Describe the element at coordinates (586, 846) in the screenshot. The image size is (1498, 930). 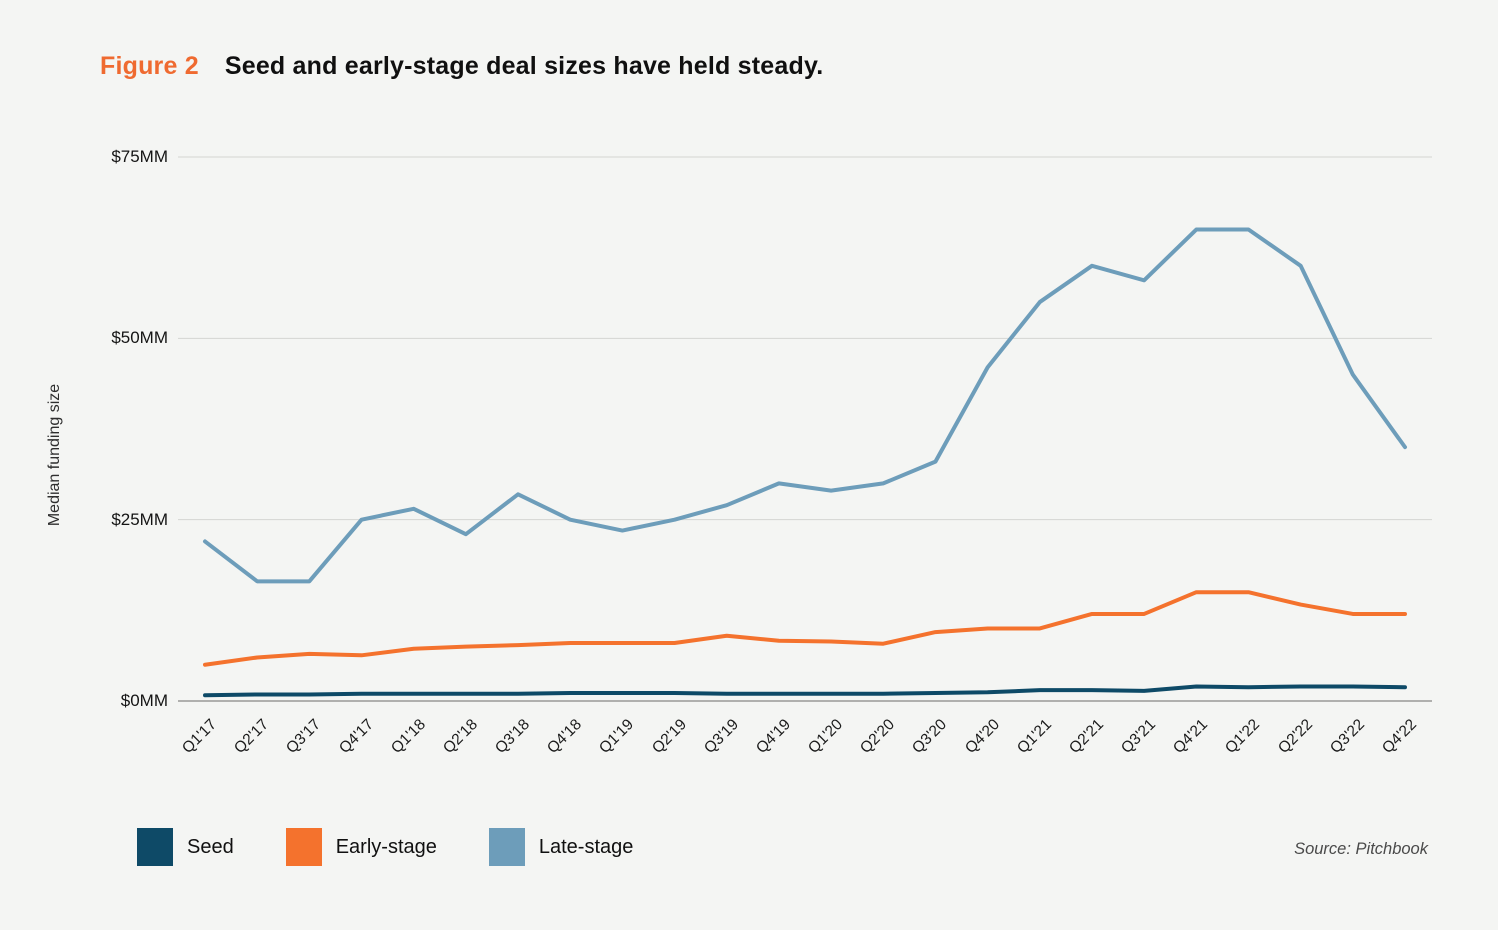
I see `legend-label: Late-stage` at that location.